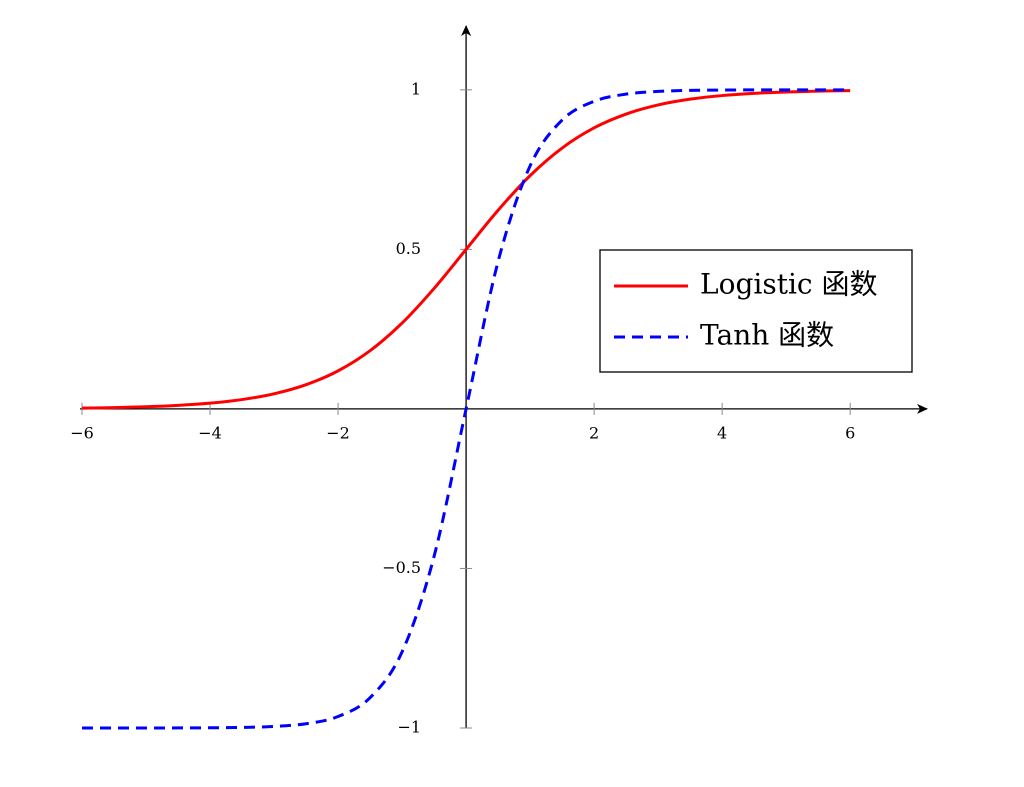 This screenshot has width=1024, height=787. Describe the element at coordinates (338, 432) in the screenshot. I see `x-tick-label: −2` at that location.